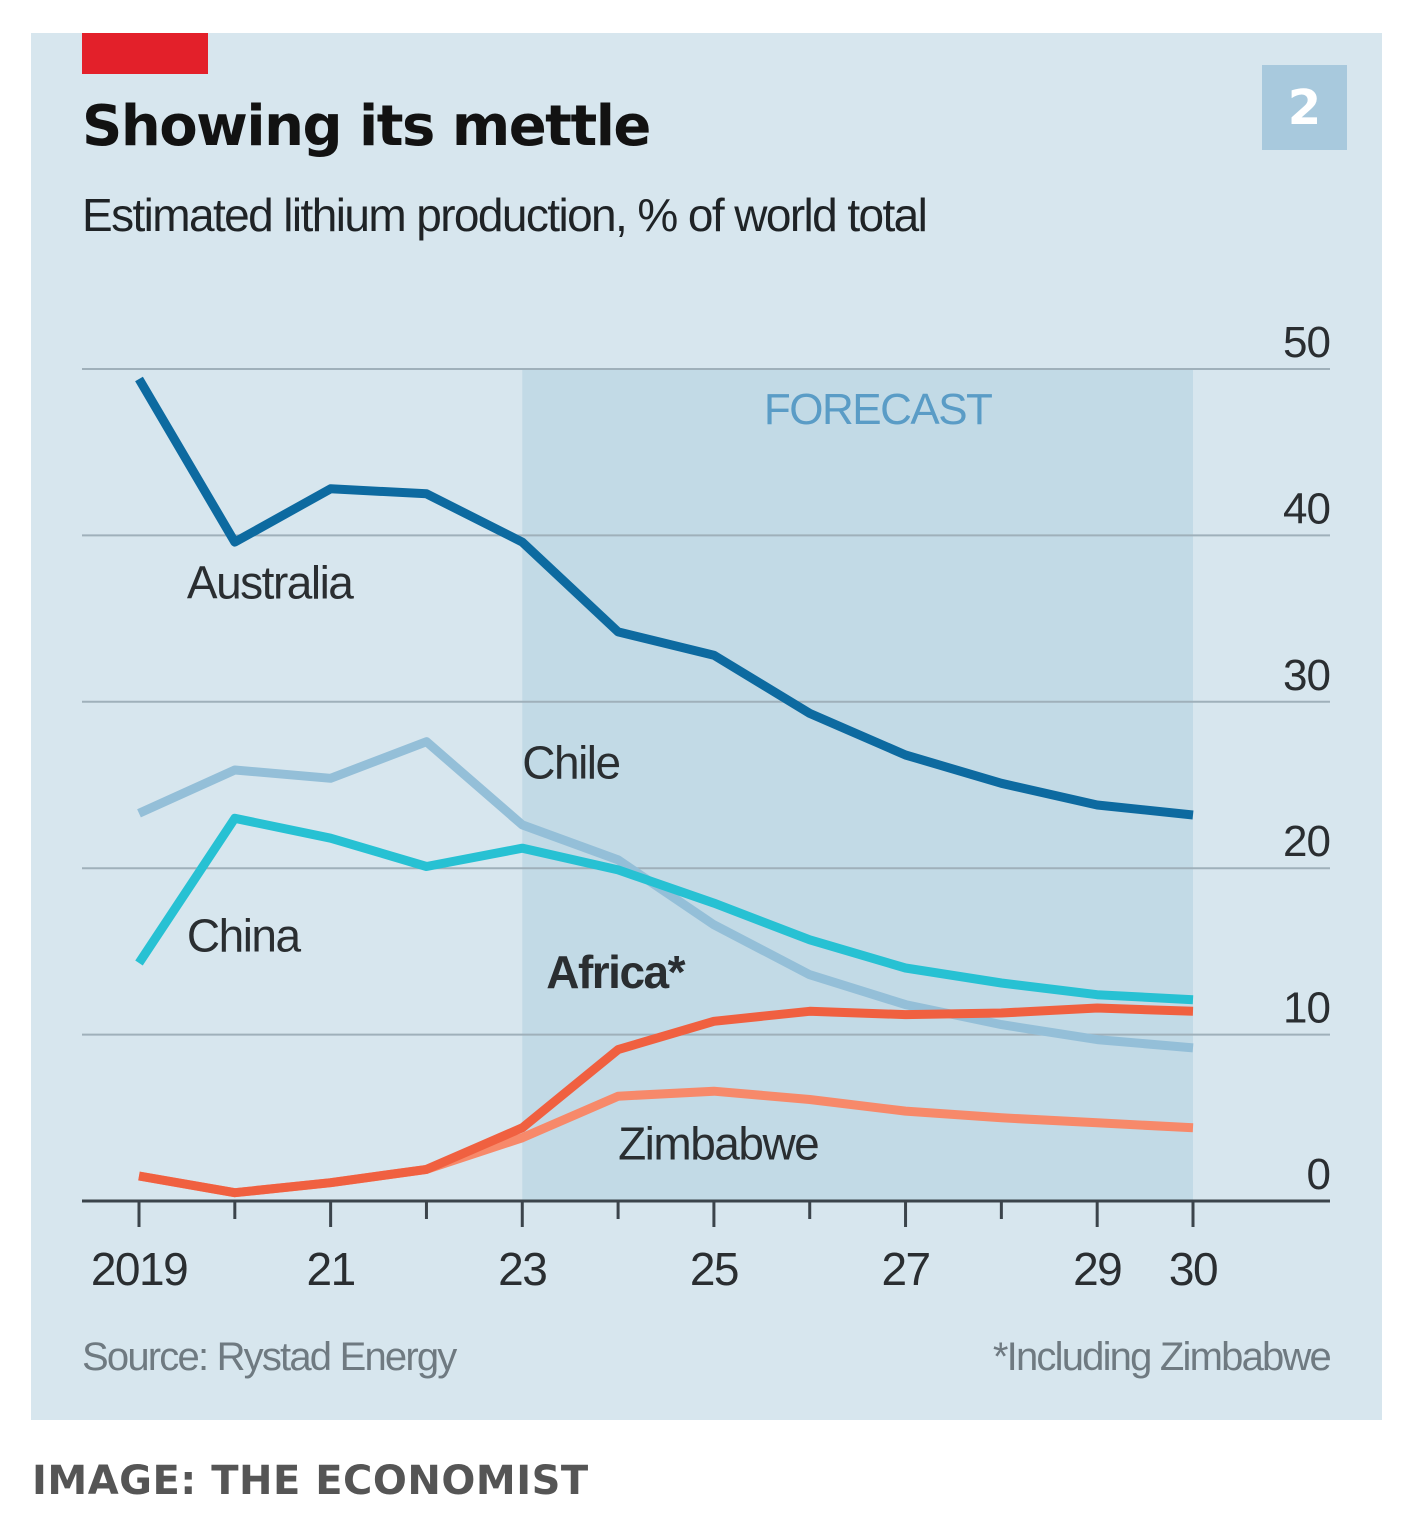  What do you see at coordinates (1097, 1269) in the screenshot?
I see `x-tick-label: 29` at bounding box center [1097, 1269].